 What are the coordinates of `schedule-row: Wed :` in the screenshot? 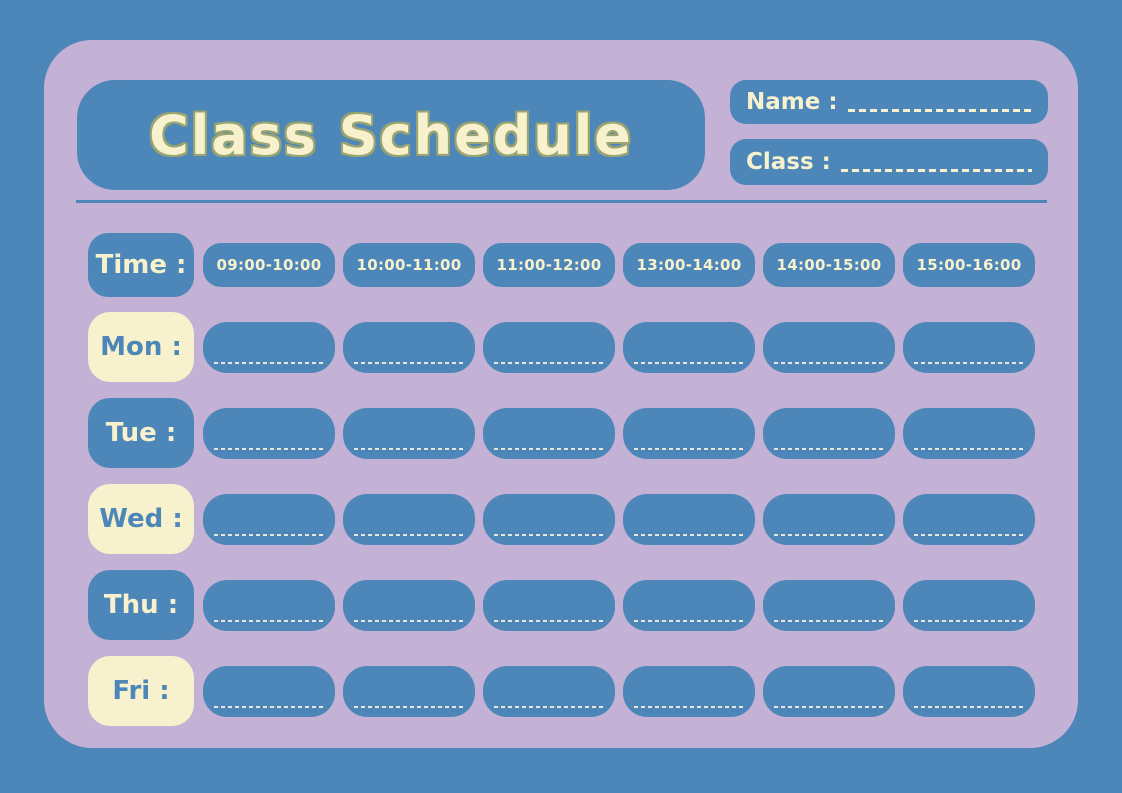 It's located at (561, 519).